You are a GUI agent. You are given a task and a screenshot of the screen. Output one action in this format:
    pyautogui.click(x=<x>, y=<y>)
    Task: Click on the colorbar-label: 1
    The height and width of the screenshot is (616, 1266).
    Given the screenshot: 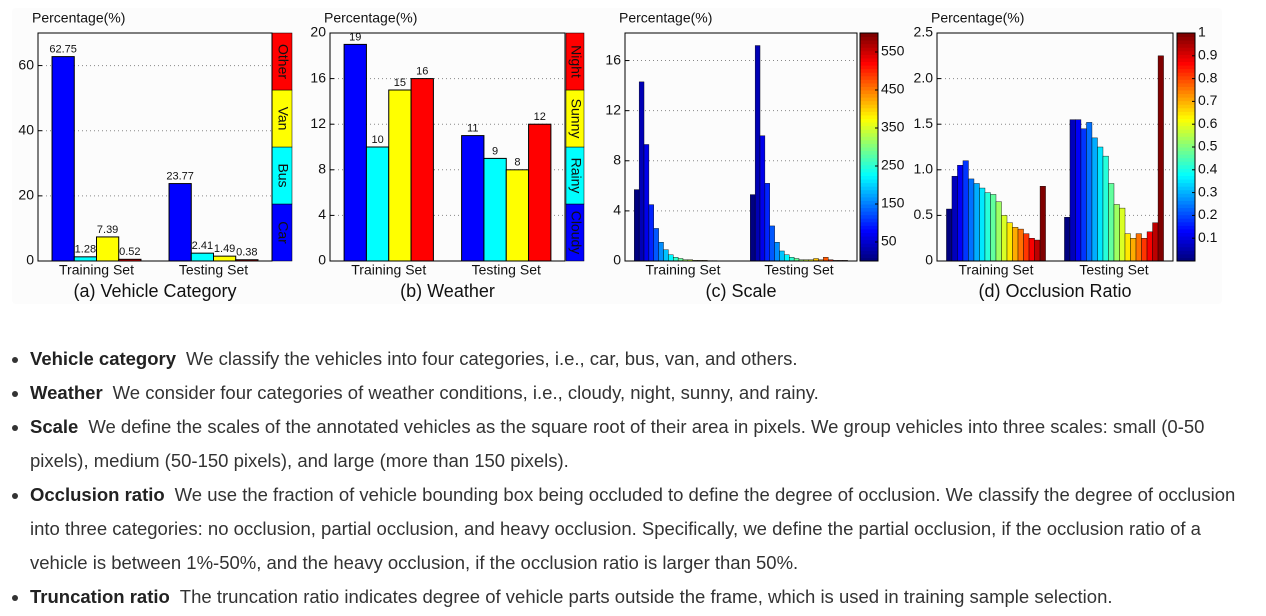 What is the action you would take?
    pyautogui.click(x=1202, y=32)
    